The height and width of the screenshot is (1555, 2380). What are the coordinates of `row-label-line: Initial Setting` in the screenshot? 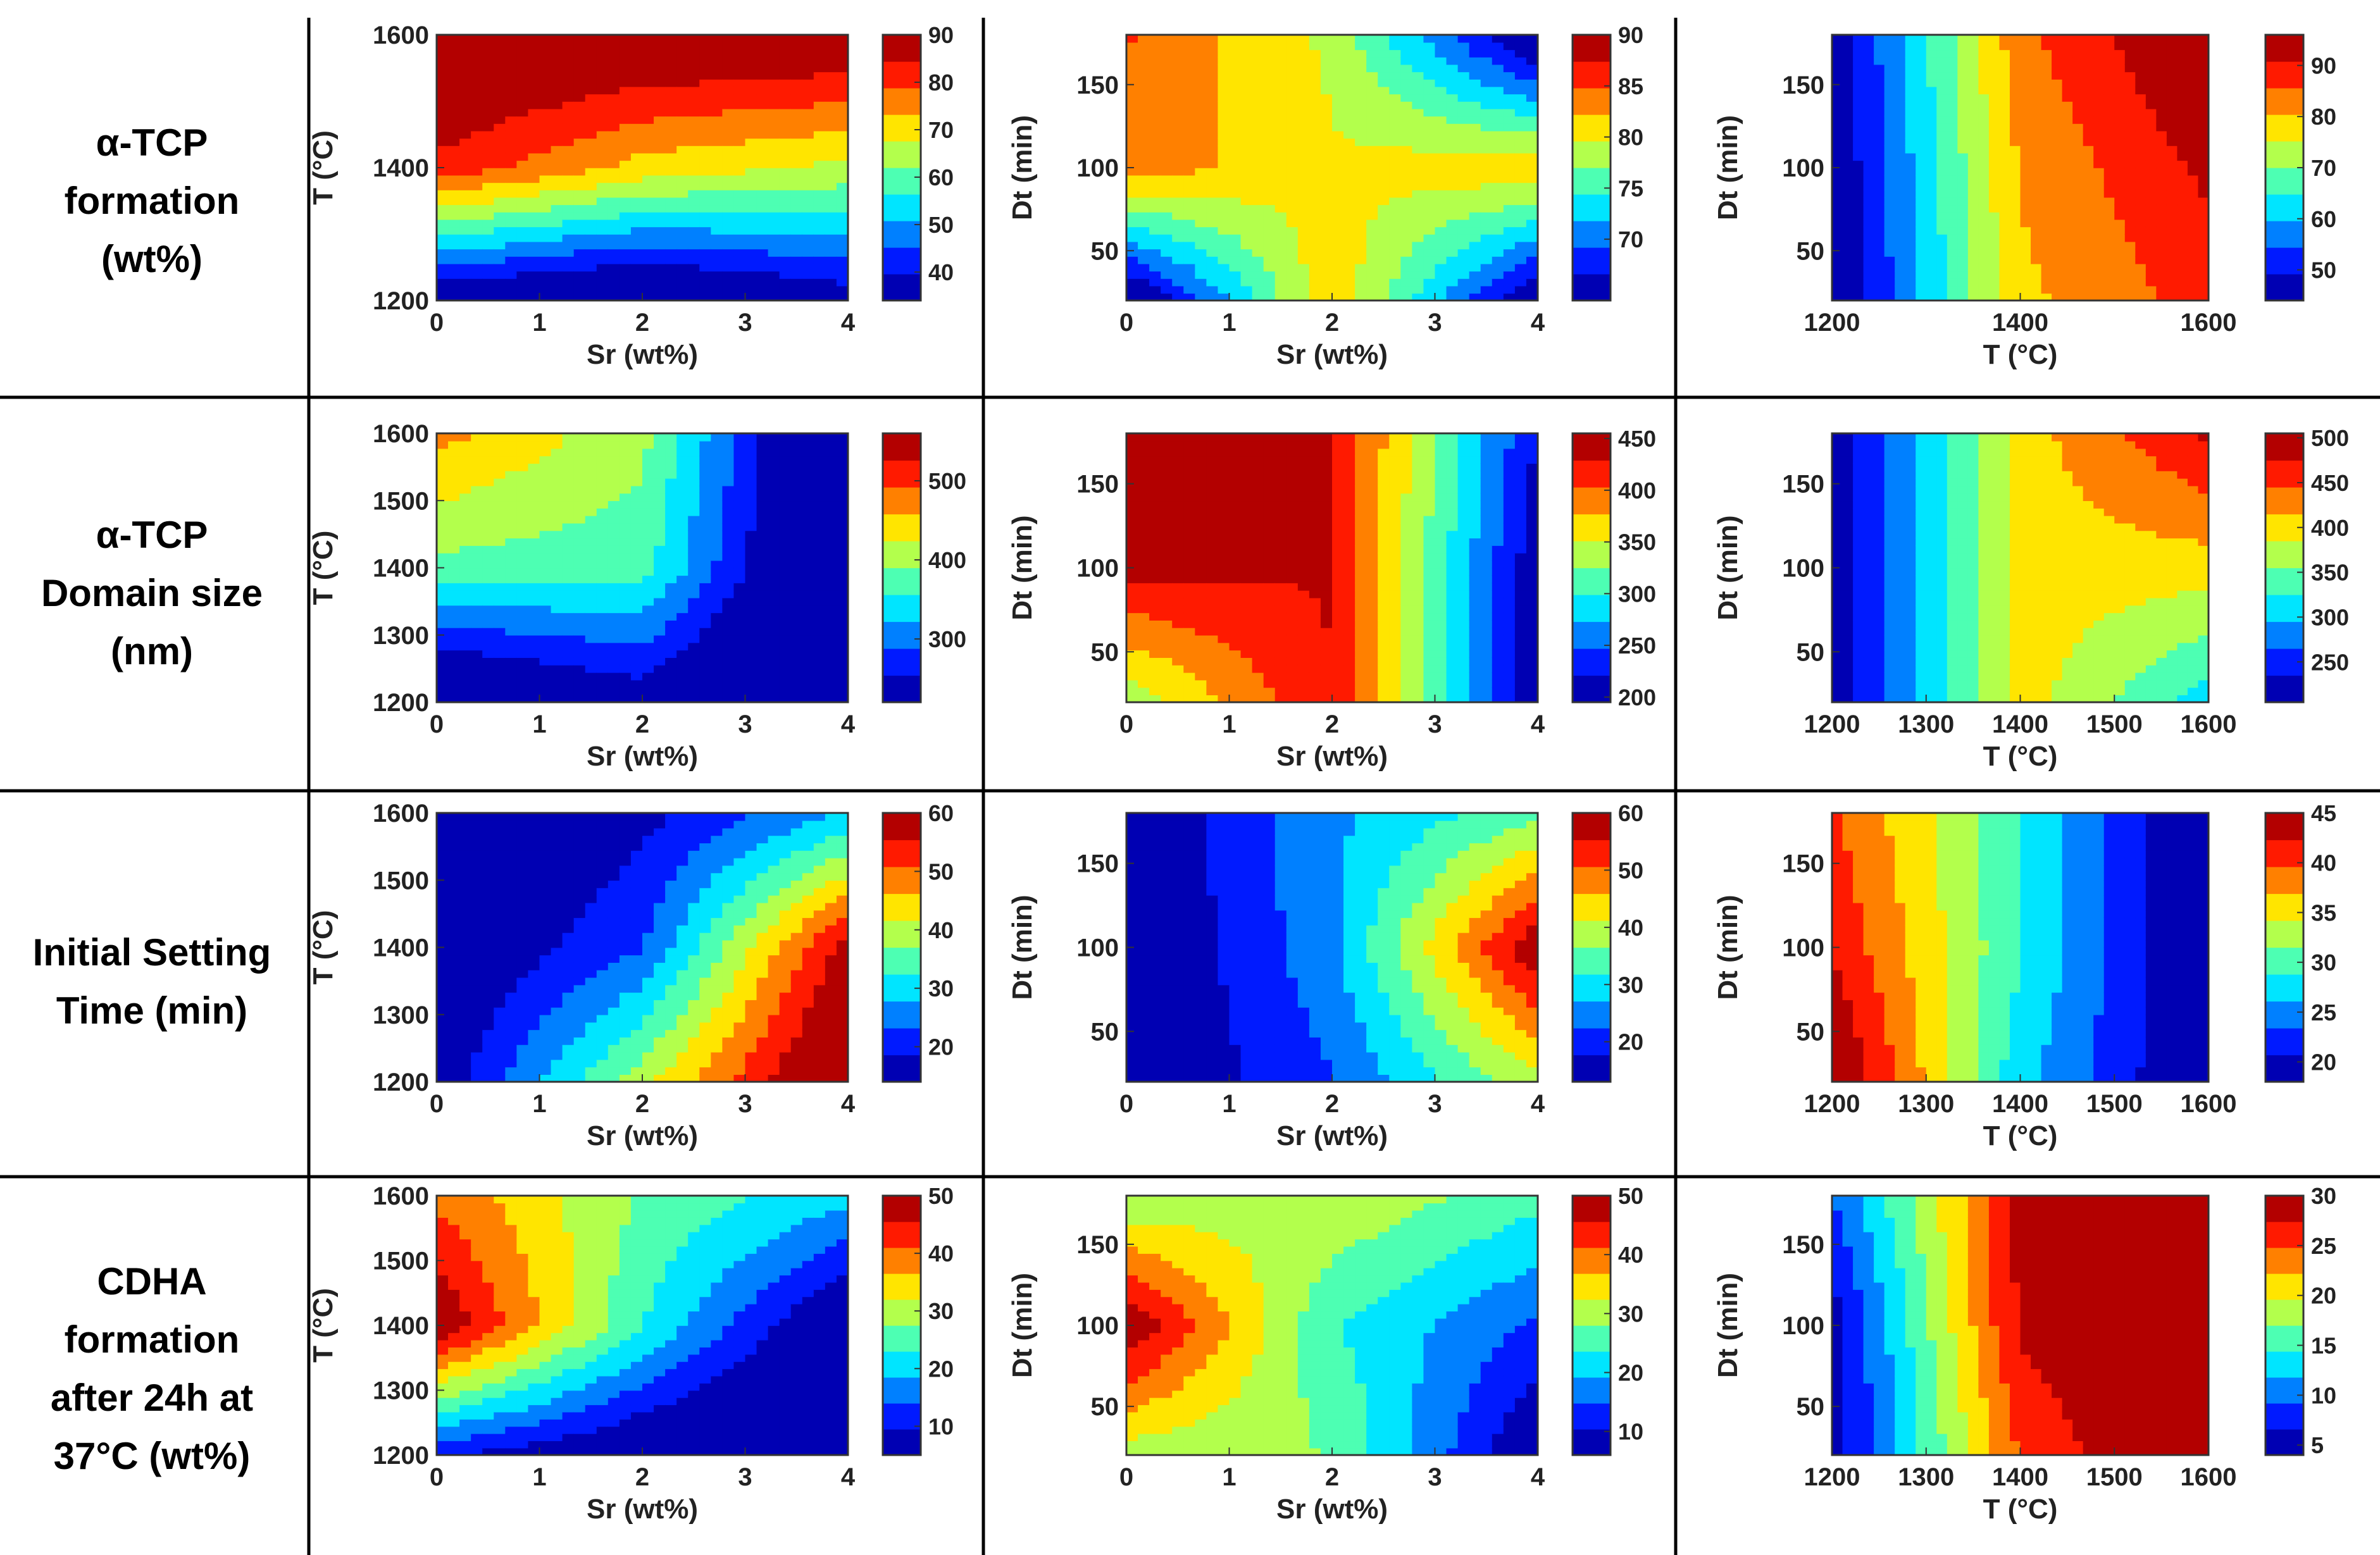 It's located at (151, 953).